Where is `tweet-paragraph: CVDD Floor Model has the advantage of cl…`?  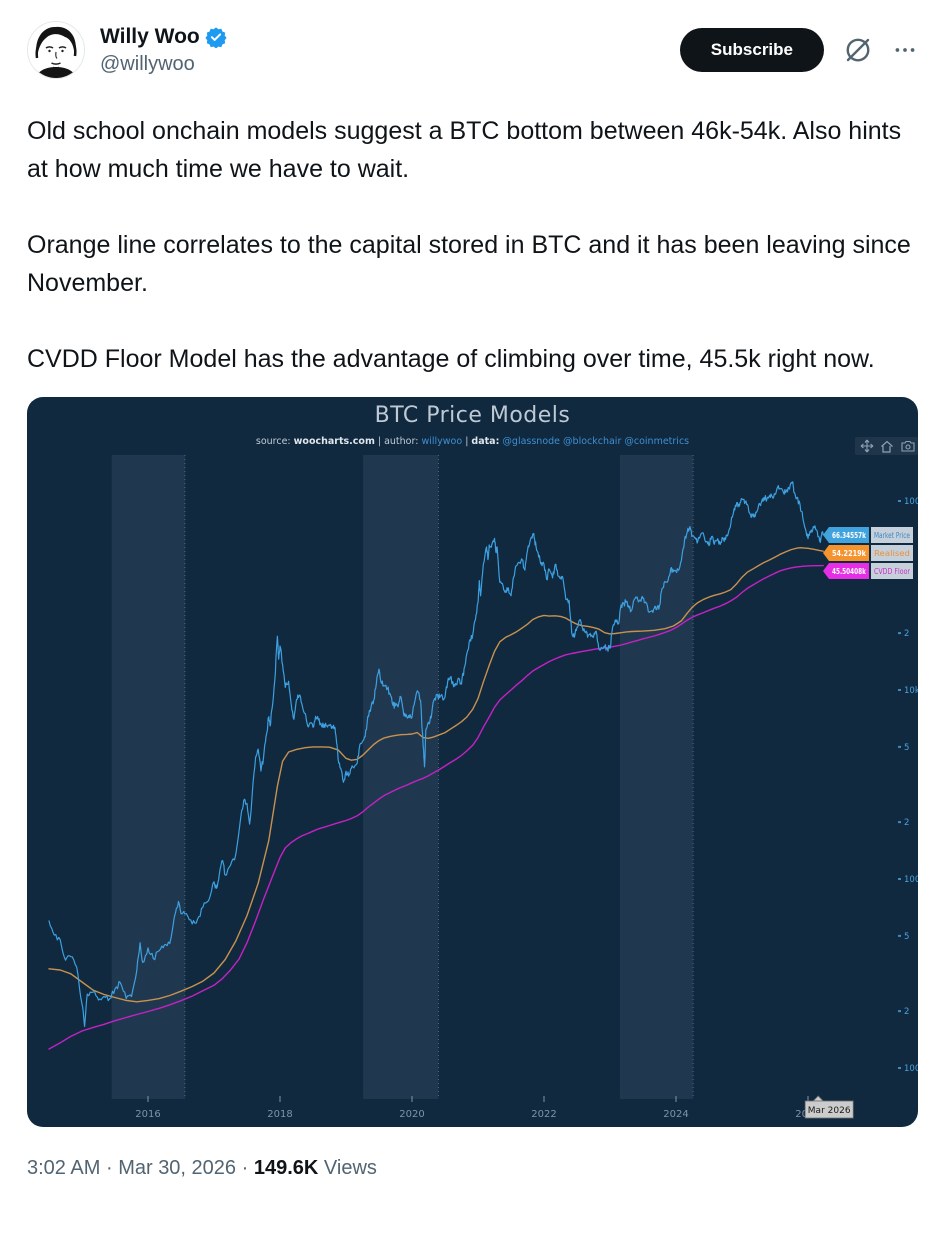 tweet-paragraph: CVDD Floor Model has the advantage of cl… is located at coordinates (451, 359).